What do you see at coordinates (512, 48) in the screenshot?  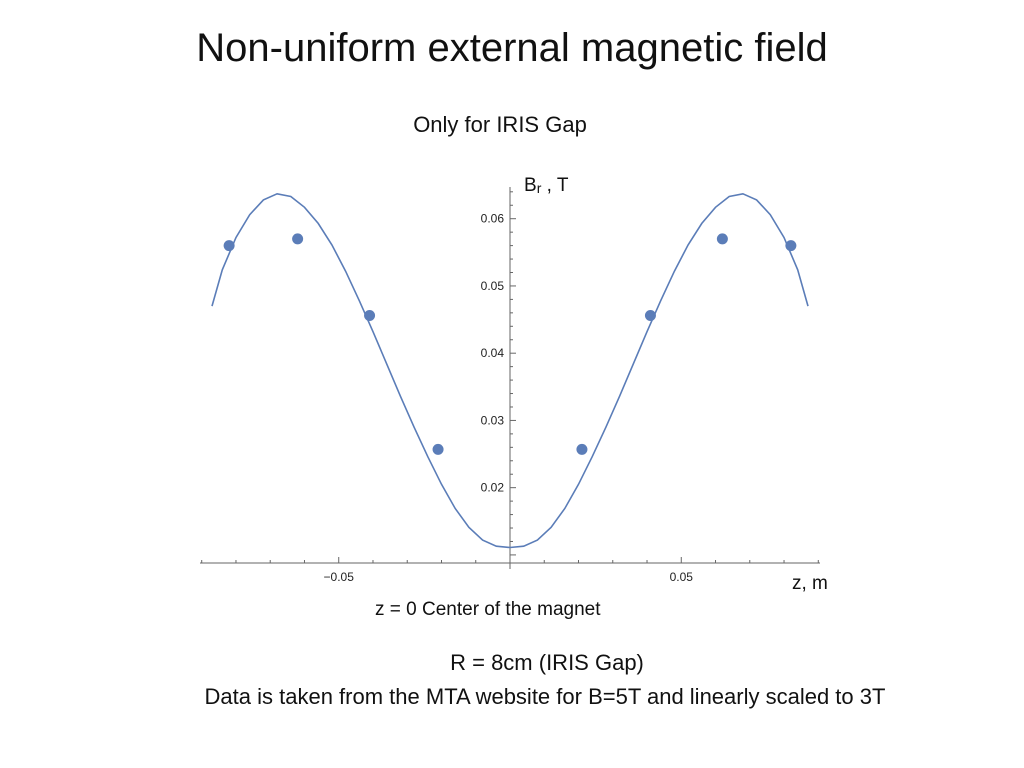 I see `slide-title: Non-uniform external magnetic field` at bounding box center [512, 48].